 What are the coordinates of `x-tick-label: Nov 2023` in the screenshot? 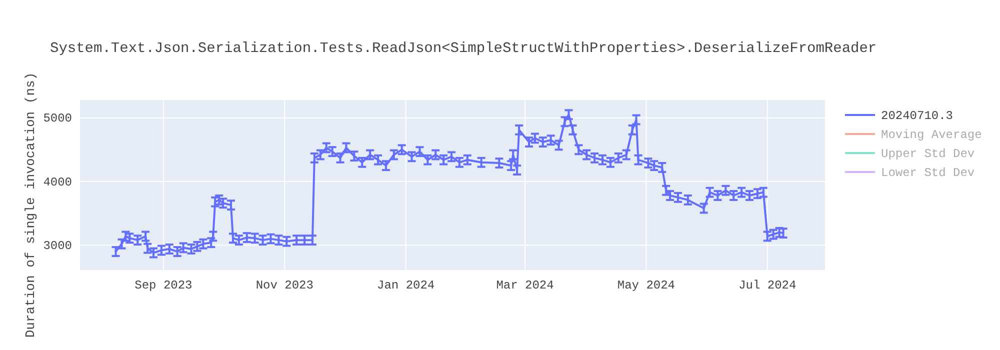 It's located at (285, 285).